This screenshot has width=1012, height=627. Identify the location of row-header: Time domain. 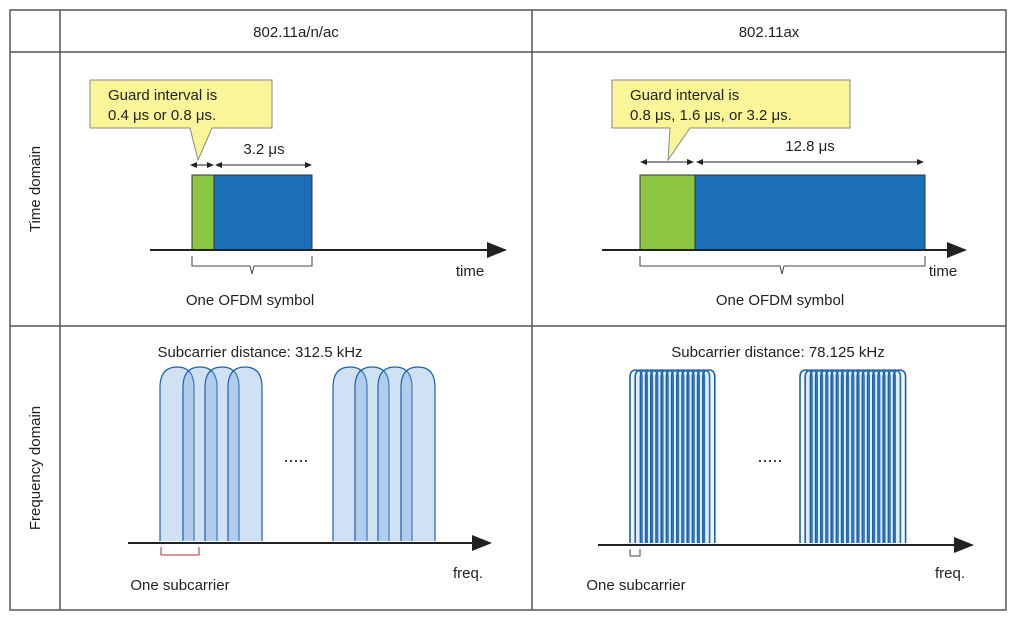
(35, 189).